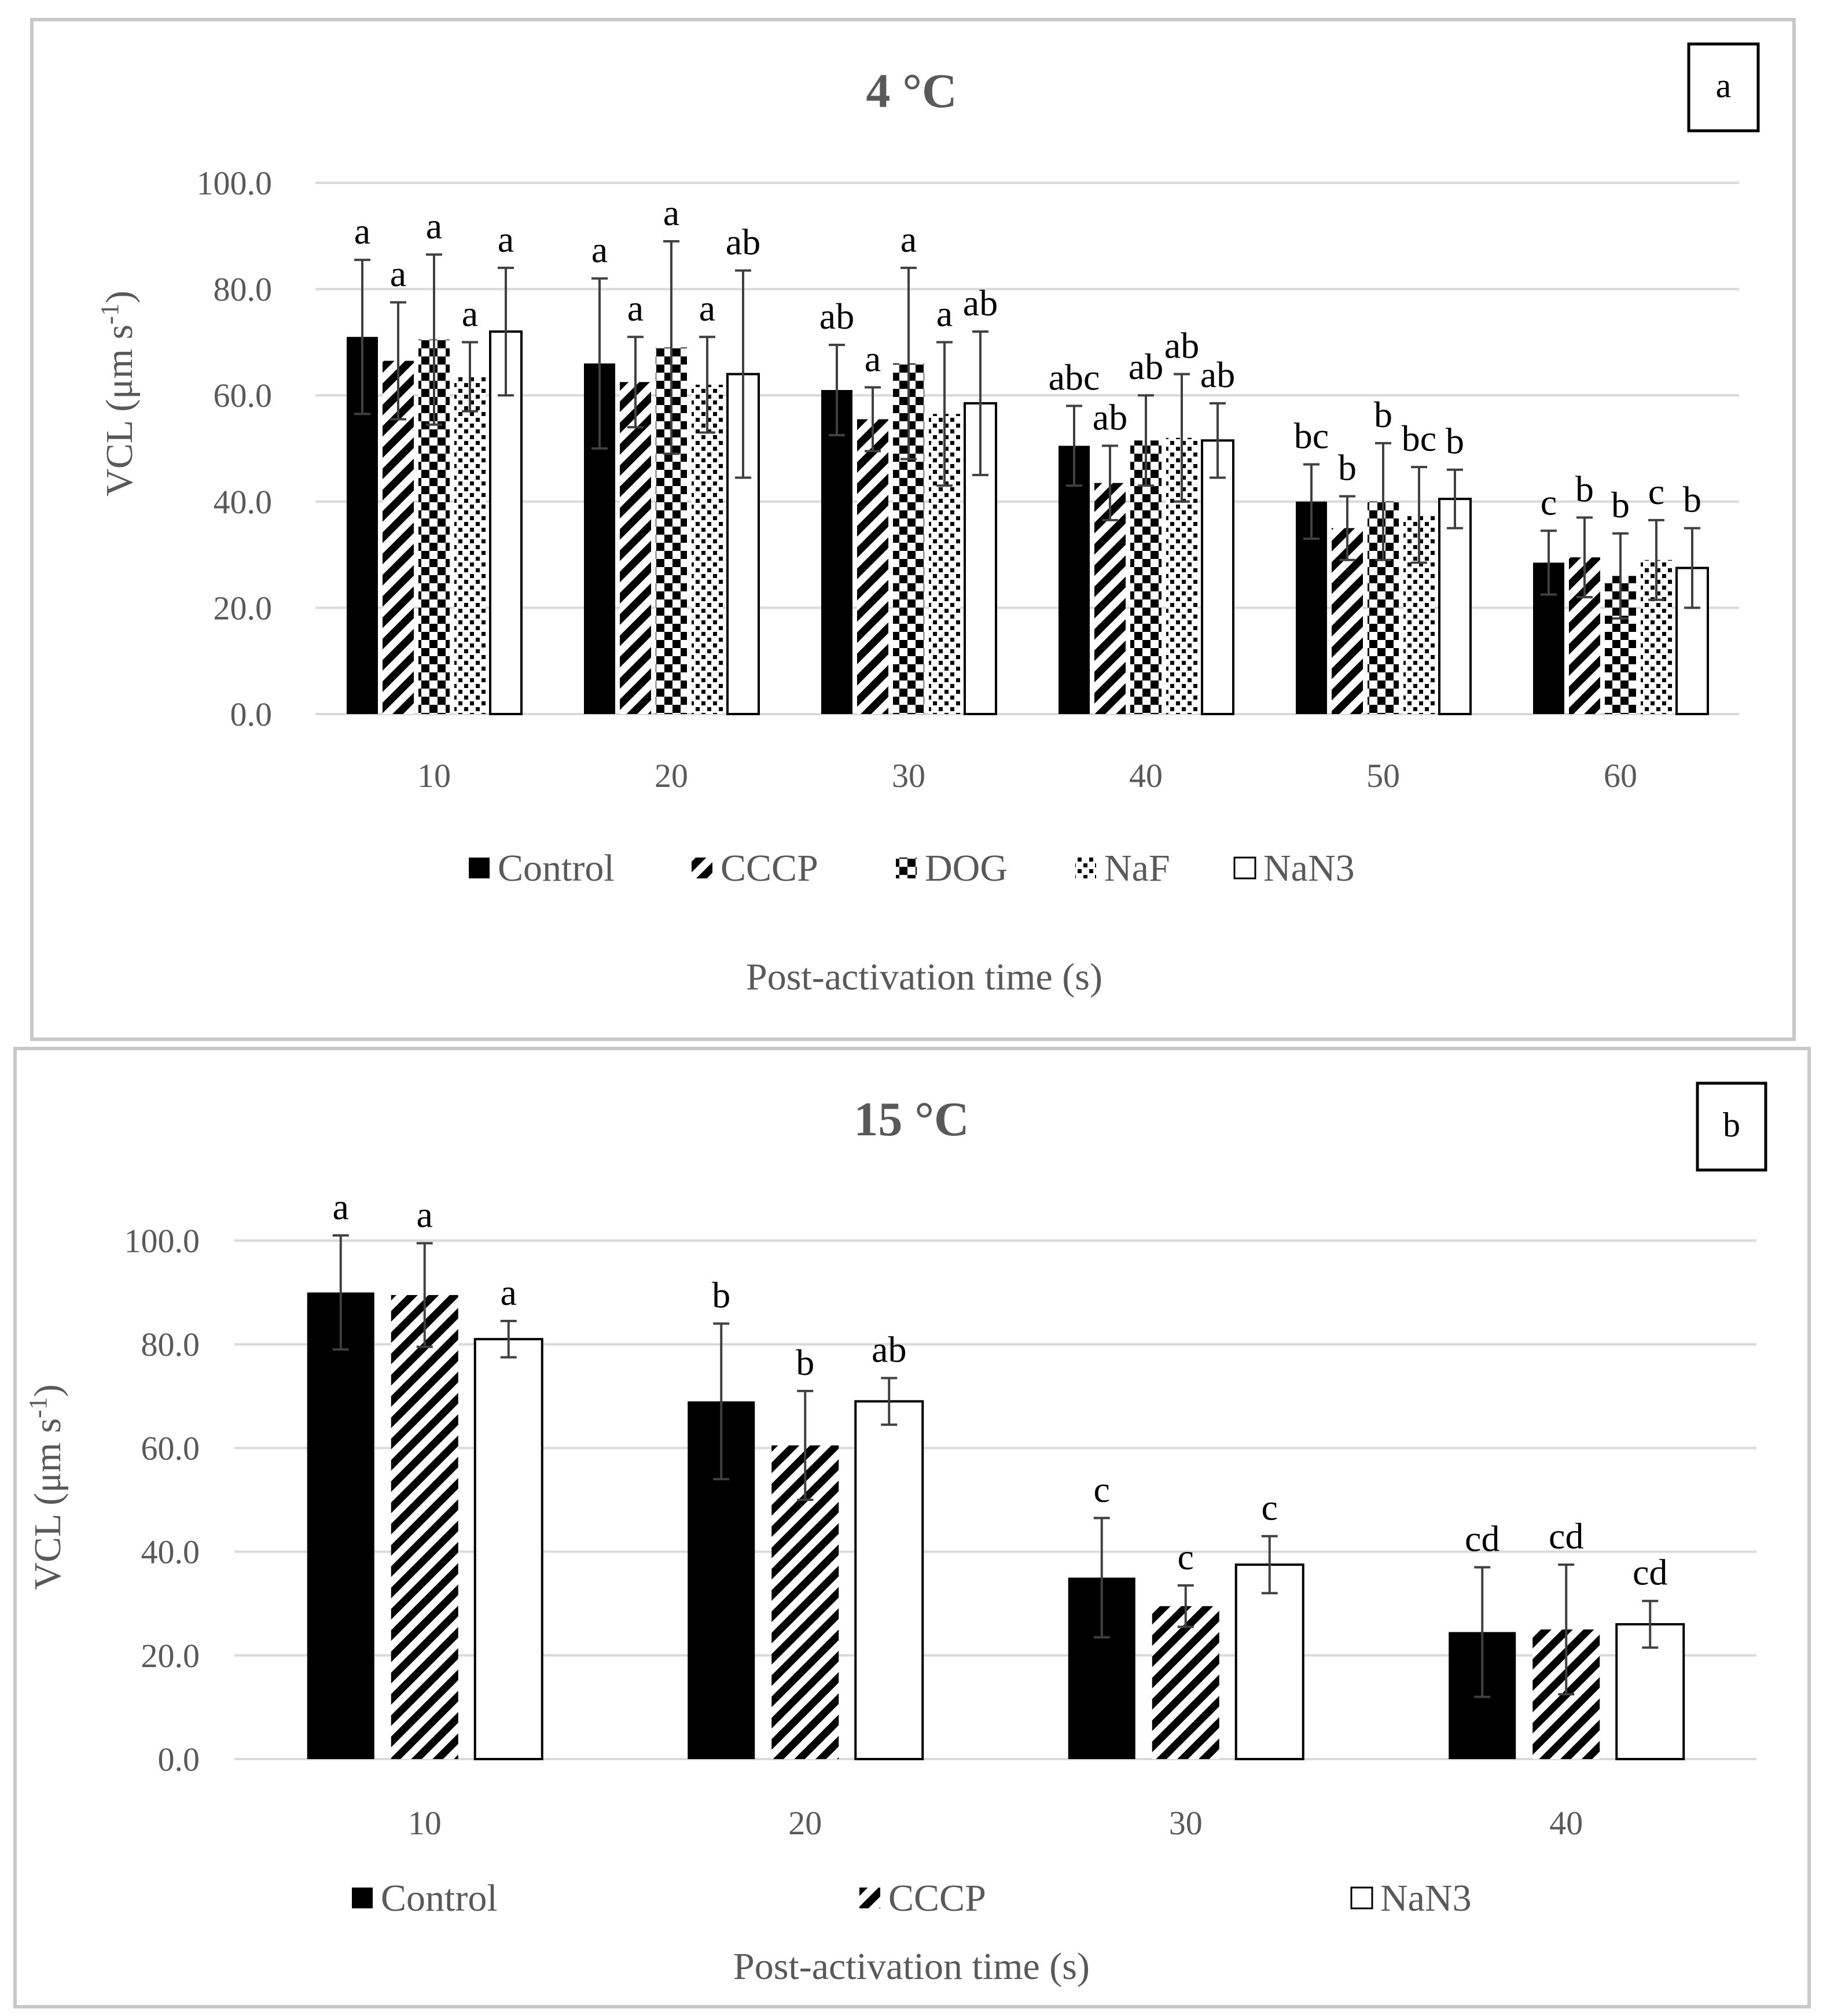 This screenshot has height=2016, width=1823. What do you see at coordinates (179, 1759) in the screenshot?
I see `y-tick-label: 0.0` at bounding box center [179, 1759].